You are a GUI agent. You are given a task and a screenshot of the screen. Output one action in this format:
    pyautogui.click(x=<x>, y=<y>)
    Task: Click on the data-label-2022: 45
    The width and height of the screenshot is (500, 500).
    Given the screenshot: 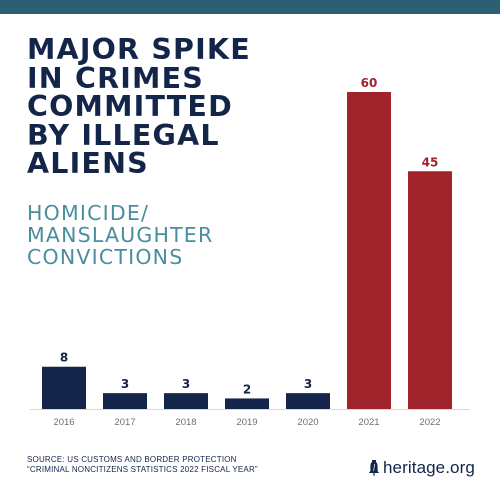 What is the action you would take?
    pyautogui.click(x=430, y=162)
    